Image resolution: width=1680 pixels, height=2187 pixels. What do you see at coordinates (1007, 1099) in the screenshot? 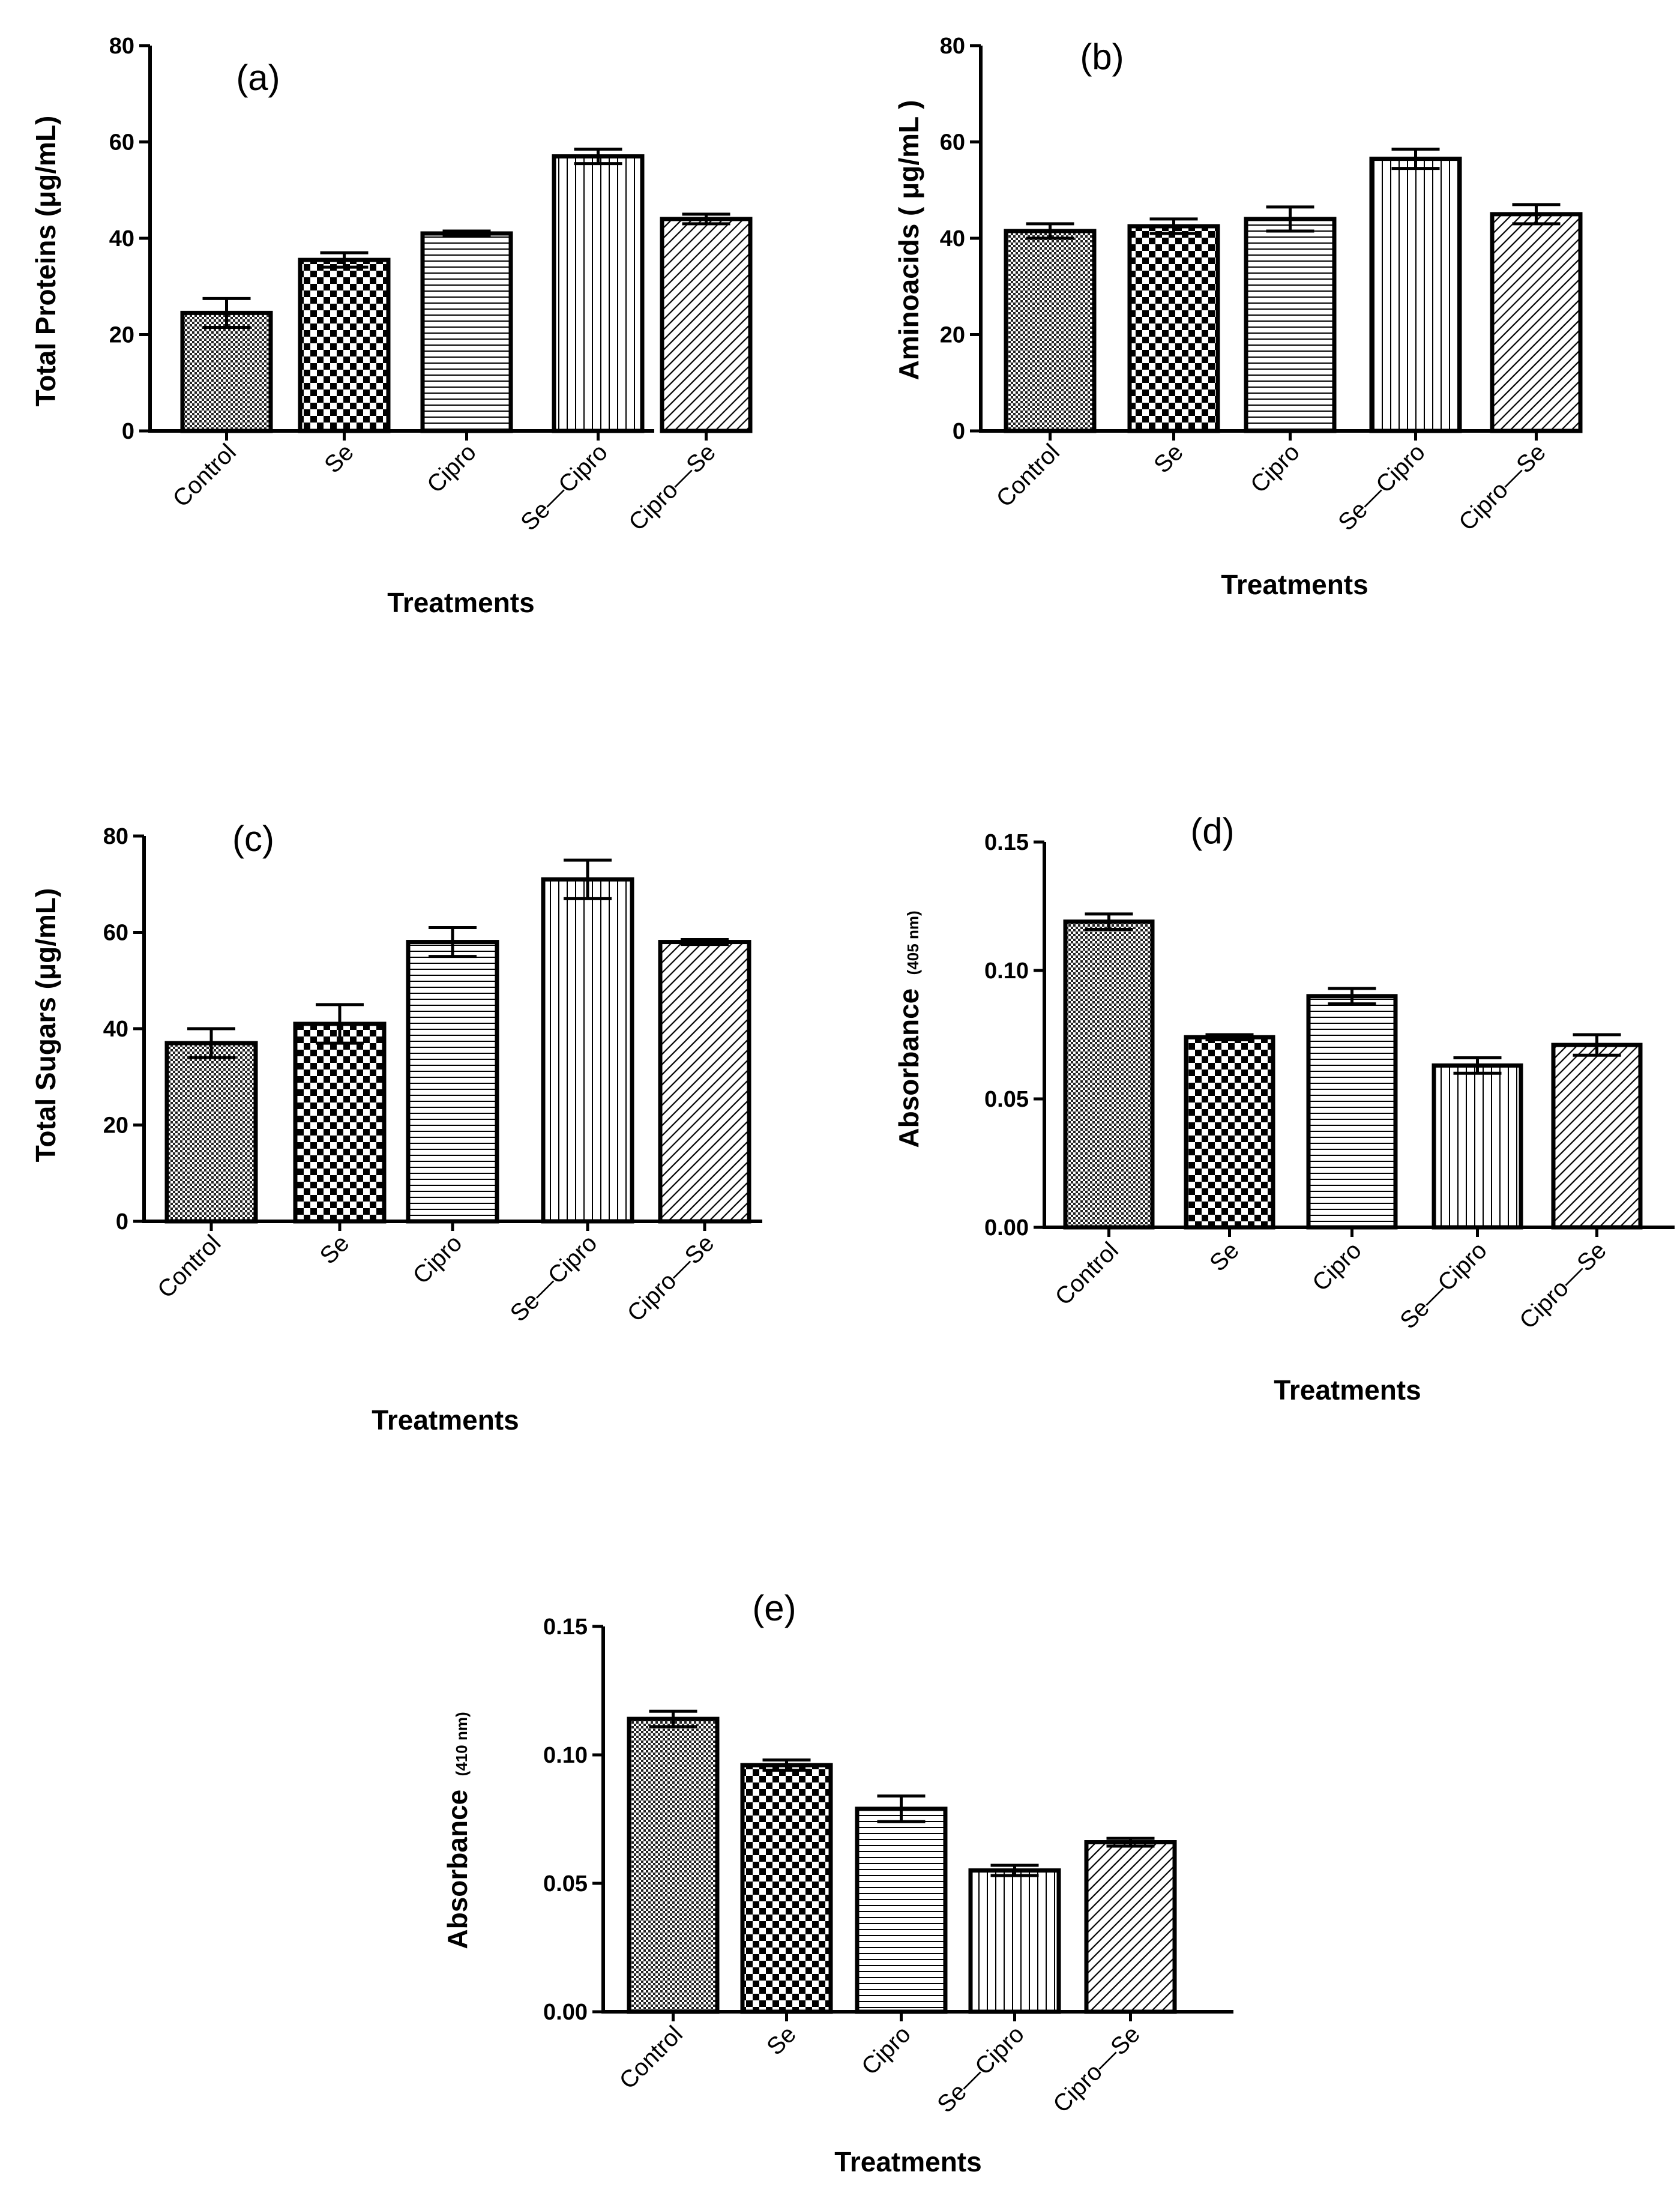
I see `chart-d-y-tick-label: 0.05` at bounding box center [1007, 1099].